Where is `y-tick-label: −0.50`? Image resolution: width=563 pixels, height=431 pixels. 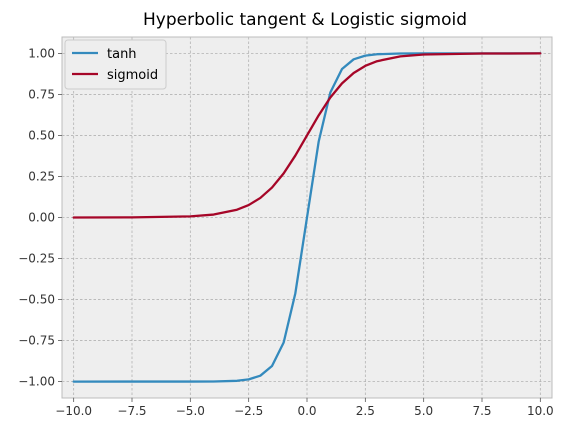
y-tick-label: −0.50 is located at coordinates (36, 300).